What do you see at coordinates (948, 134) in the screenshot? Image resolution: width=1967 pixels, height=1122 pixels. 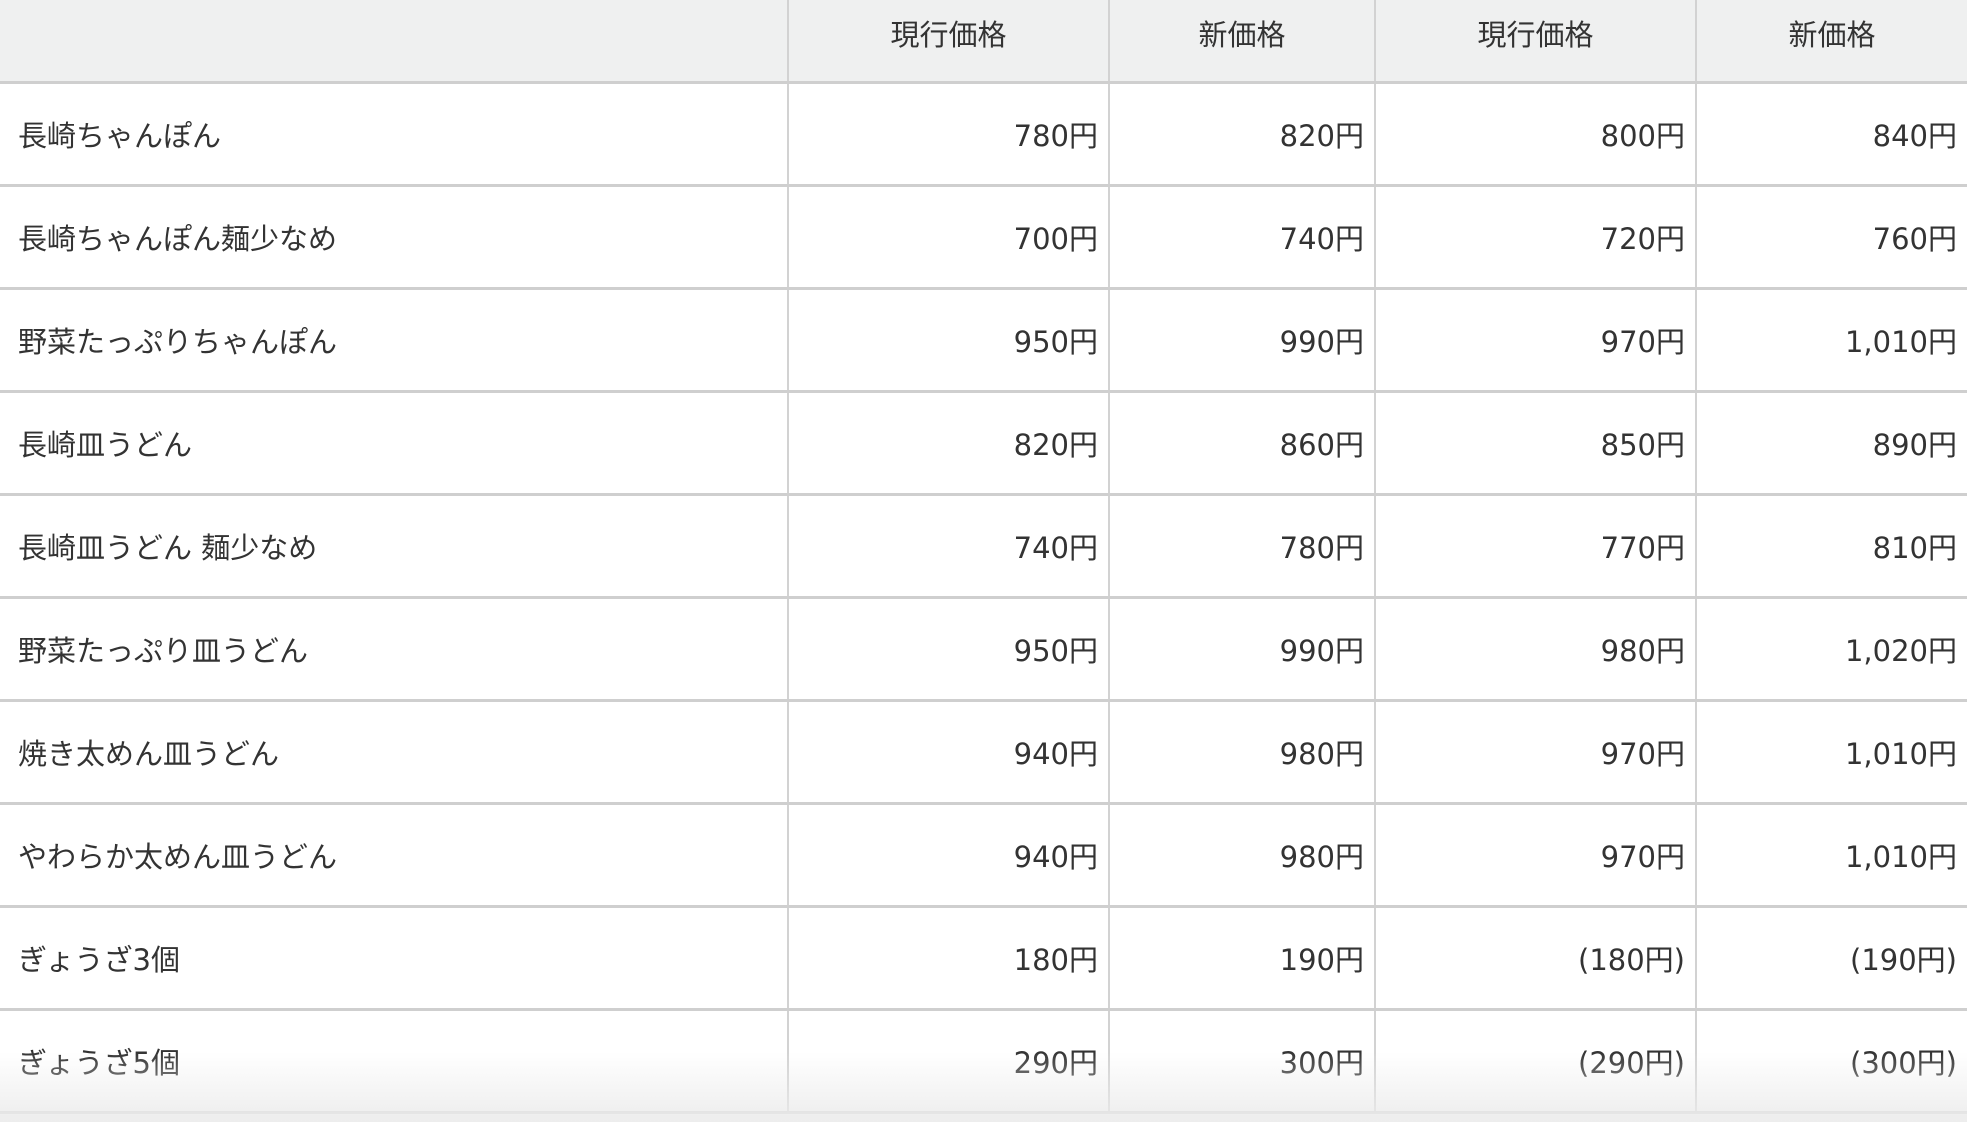 I see `current-price: 780円` at bounding box center [948, 134].